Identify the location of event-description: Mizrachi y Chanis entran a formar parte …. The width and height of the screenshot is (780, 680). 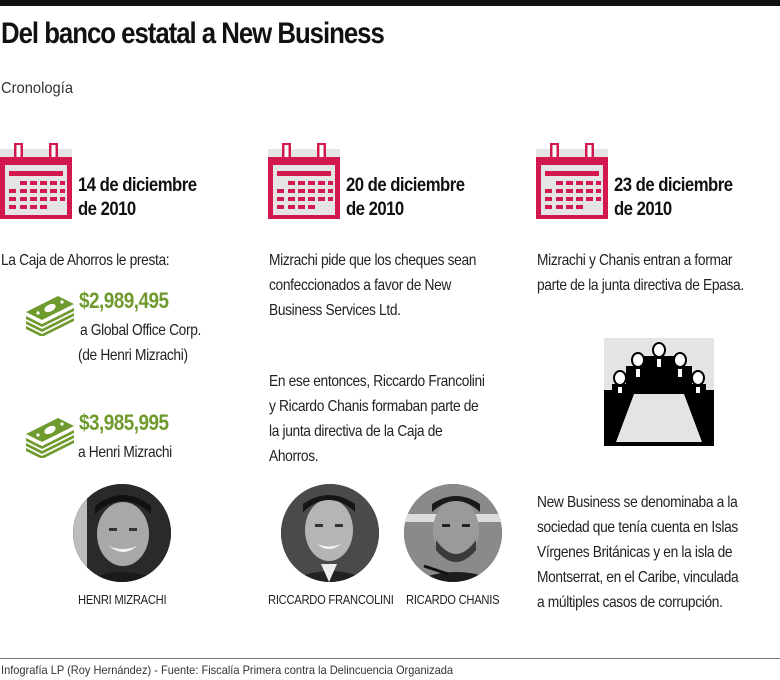
(640, 273).